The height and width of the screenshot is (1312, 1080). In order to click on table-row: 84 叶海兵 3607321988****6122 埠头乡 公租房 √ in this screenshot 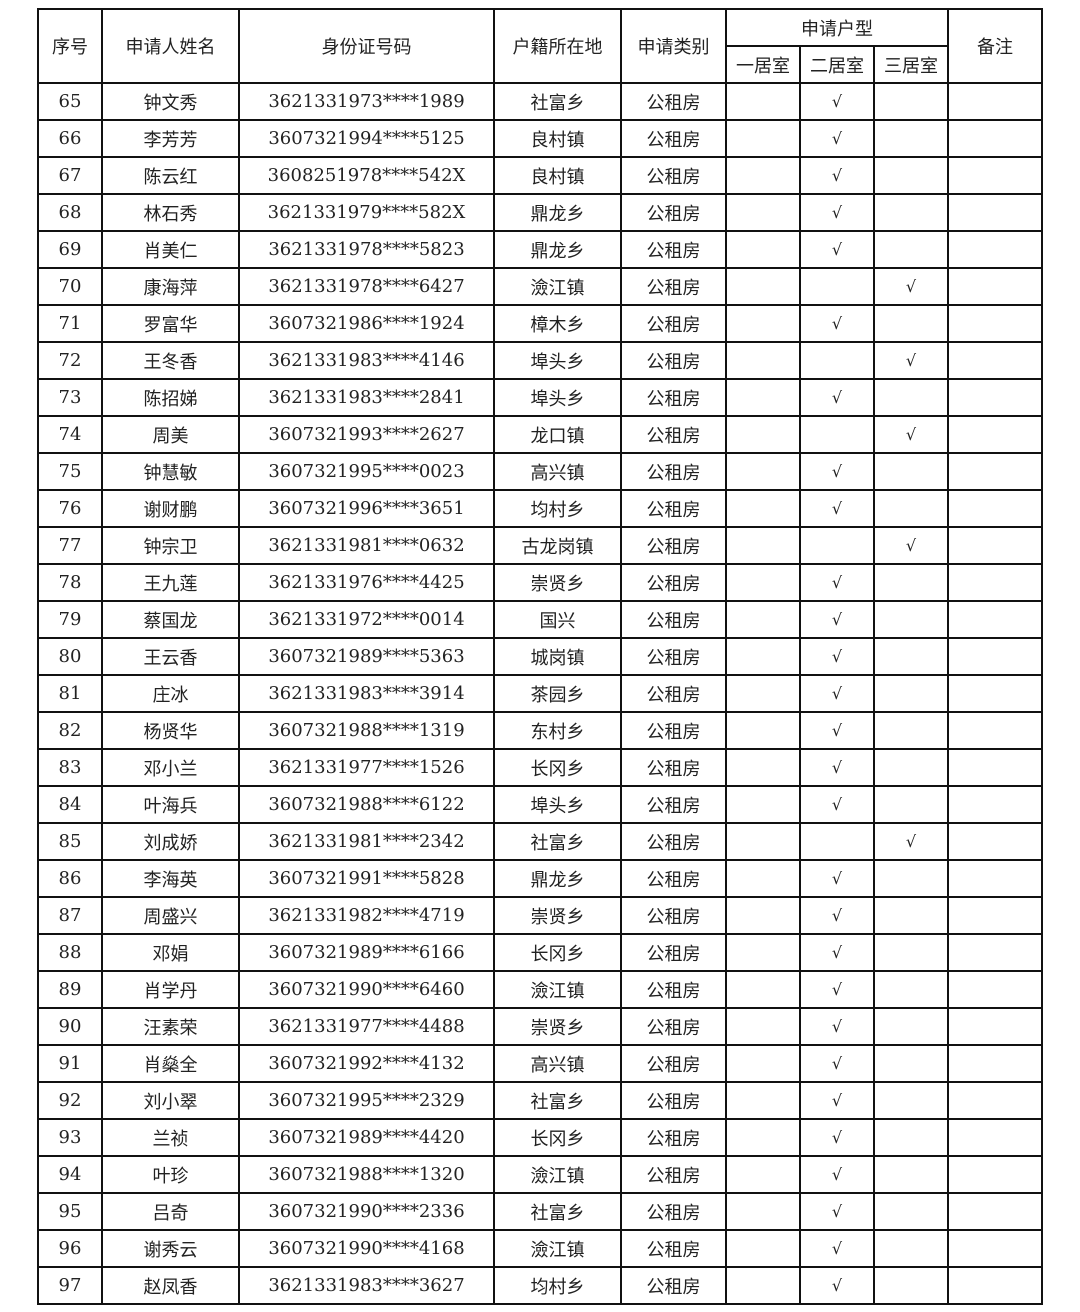, I will do `click(540, 804)`.